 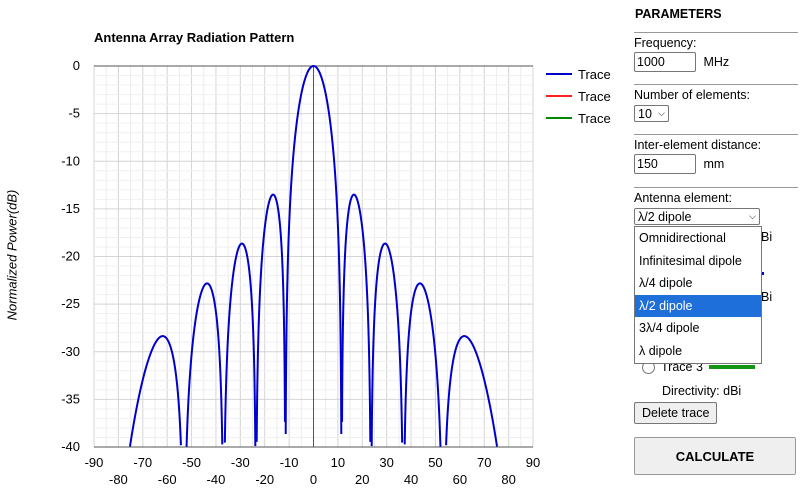 I want to click on x-tick-label: 30, so click(x=386, y=462).